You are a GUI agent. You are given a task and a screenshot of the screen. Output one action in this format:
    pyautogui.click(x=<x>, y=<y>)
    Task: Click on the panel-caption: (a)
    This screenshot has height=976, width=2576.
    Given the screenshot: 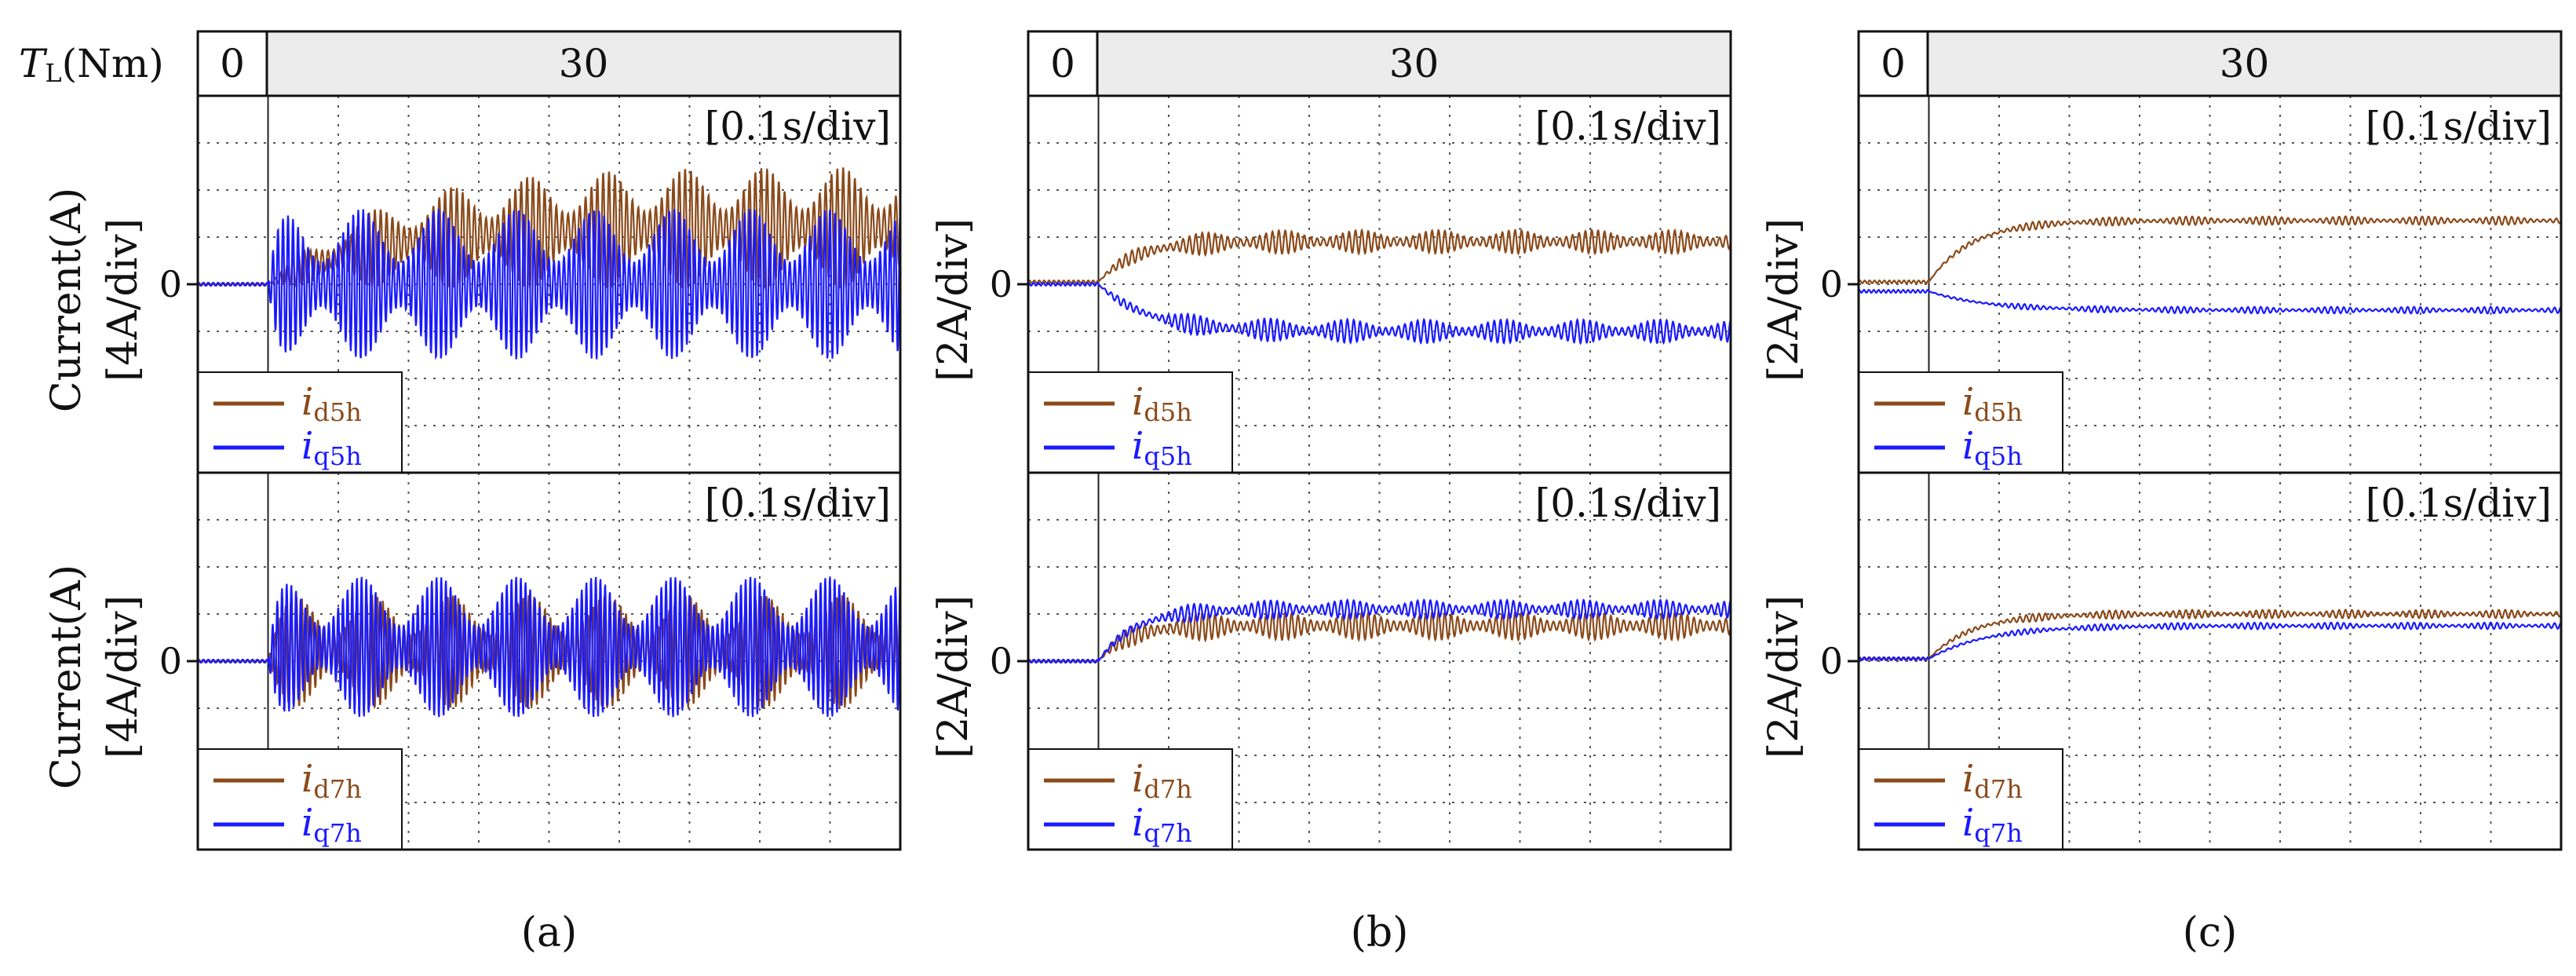 What is the action you would take?
    pyautogui.click(x=549, y=932)
    